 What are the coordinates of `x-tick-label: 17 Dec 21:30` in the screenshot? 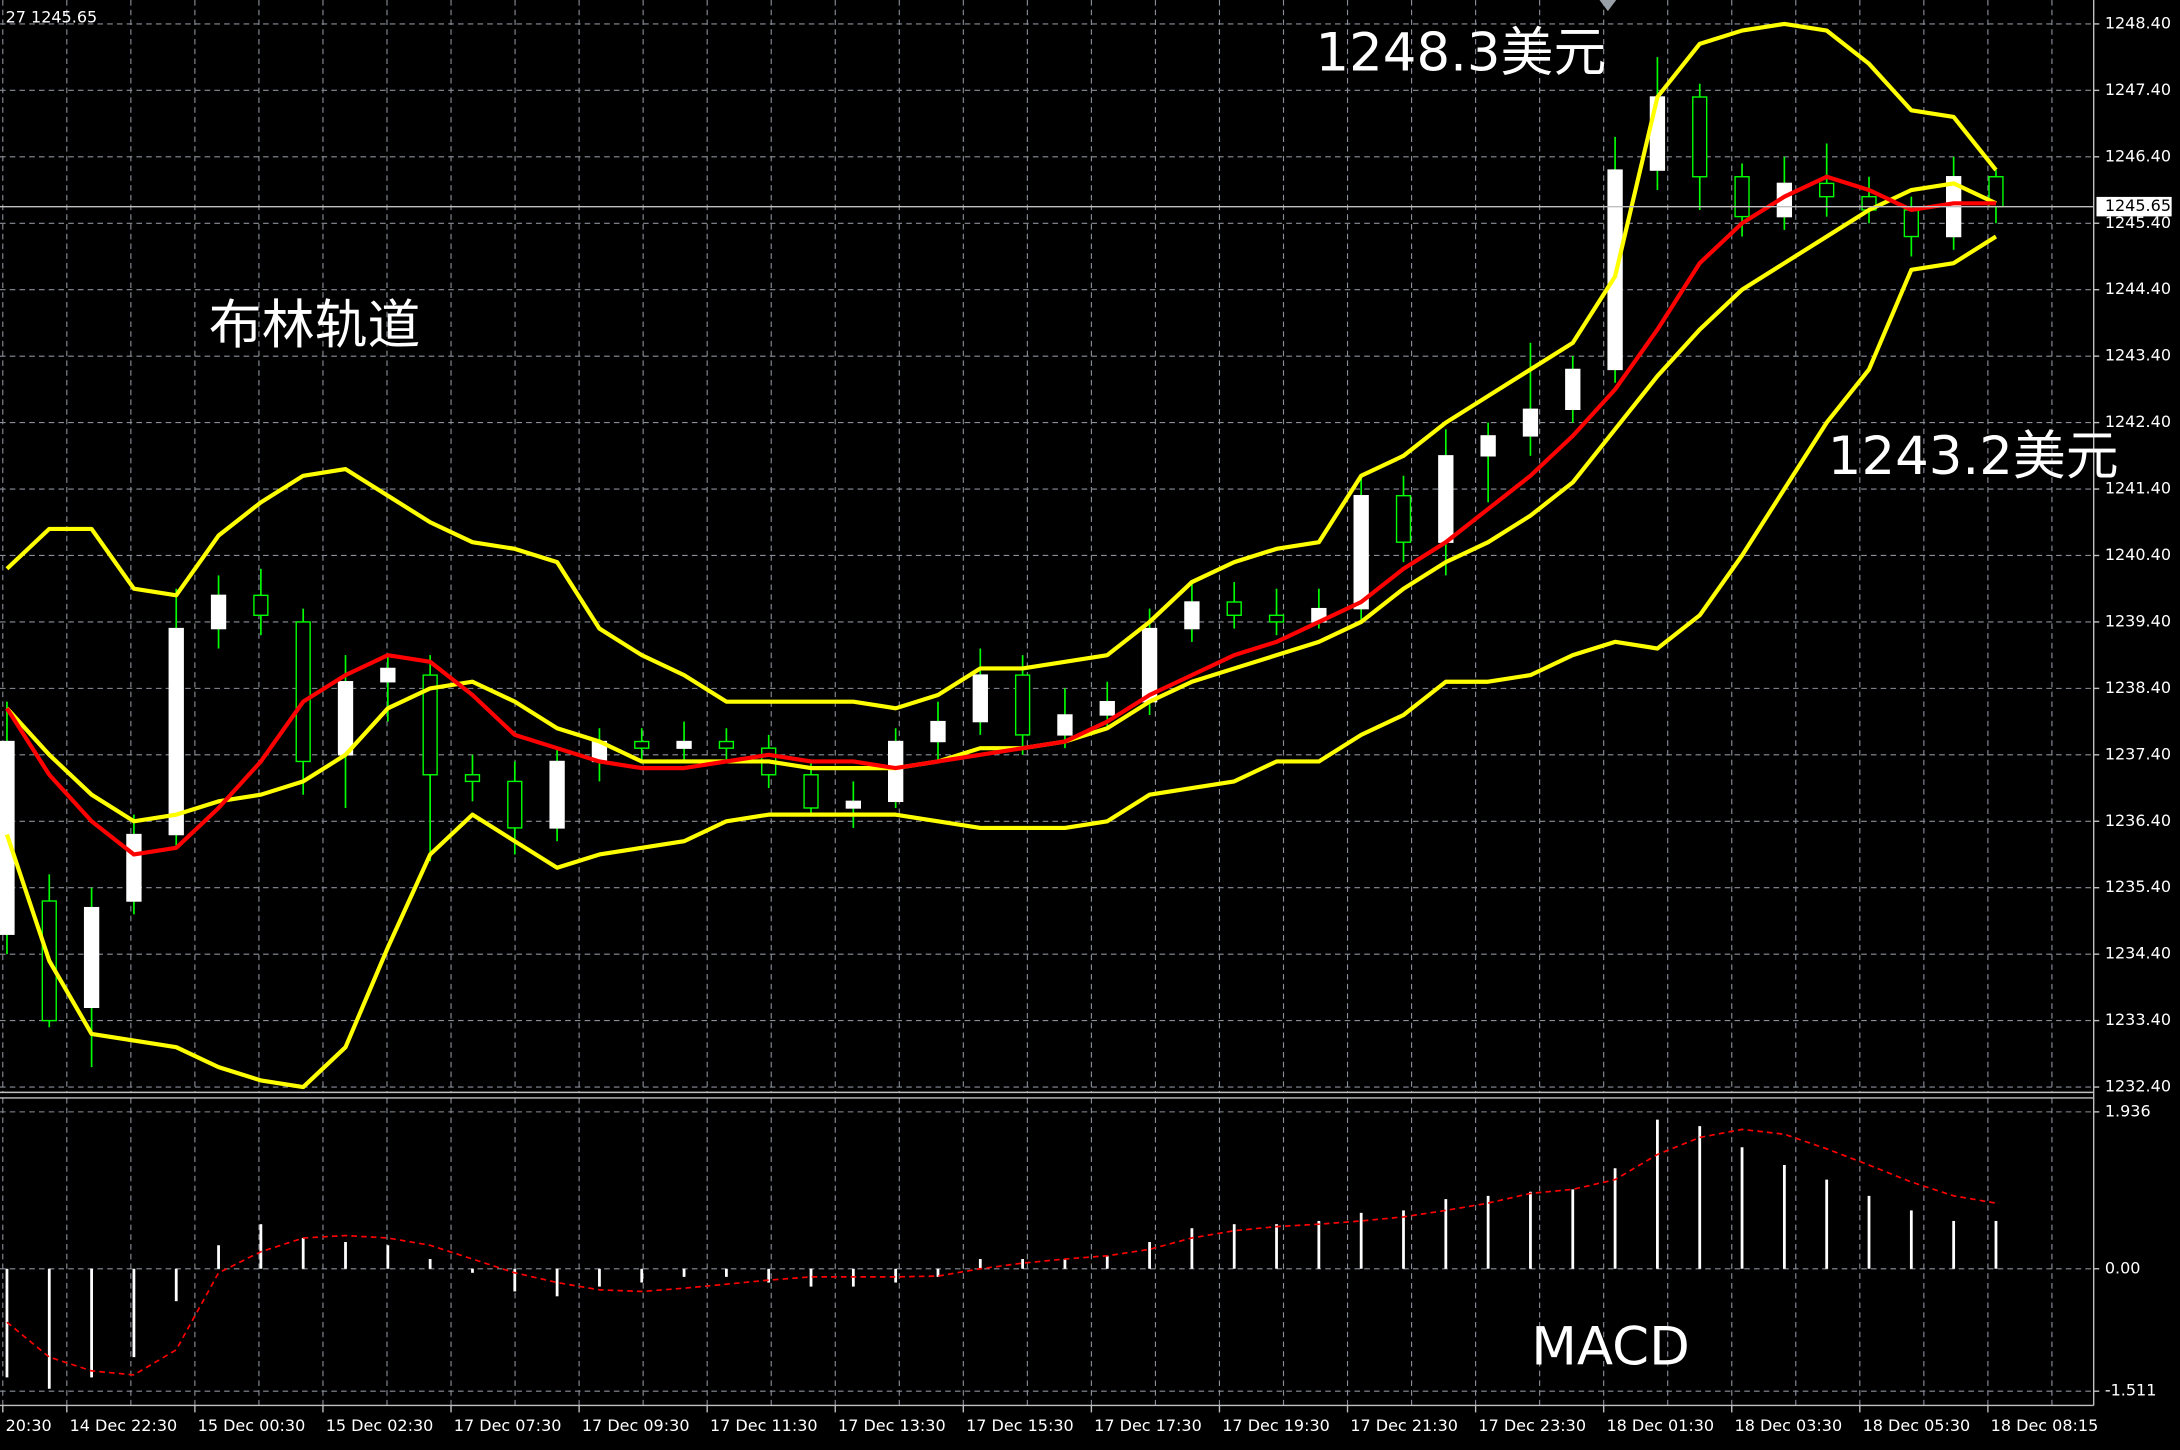 It's located at (1404, 1425).